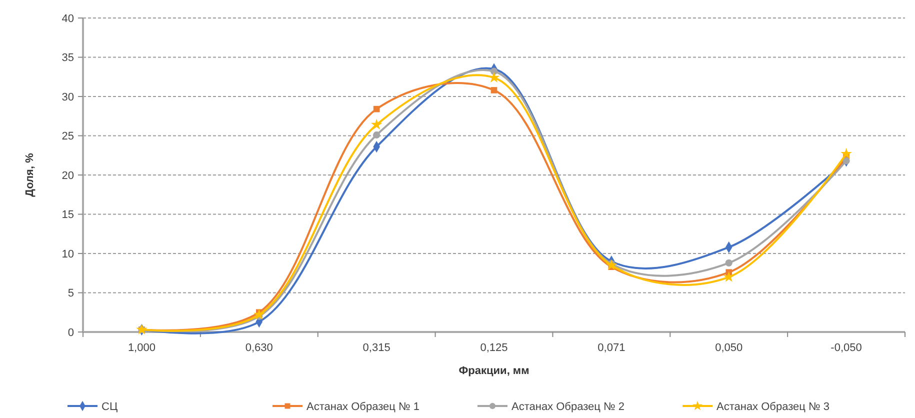  Describe the element at coordinates (494, 348) in the screenshot. I see `x-tick-label: 0,125` at that location.